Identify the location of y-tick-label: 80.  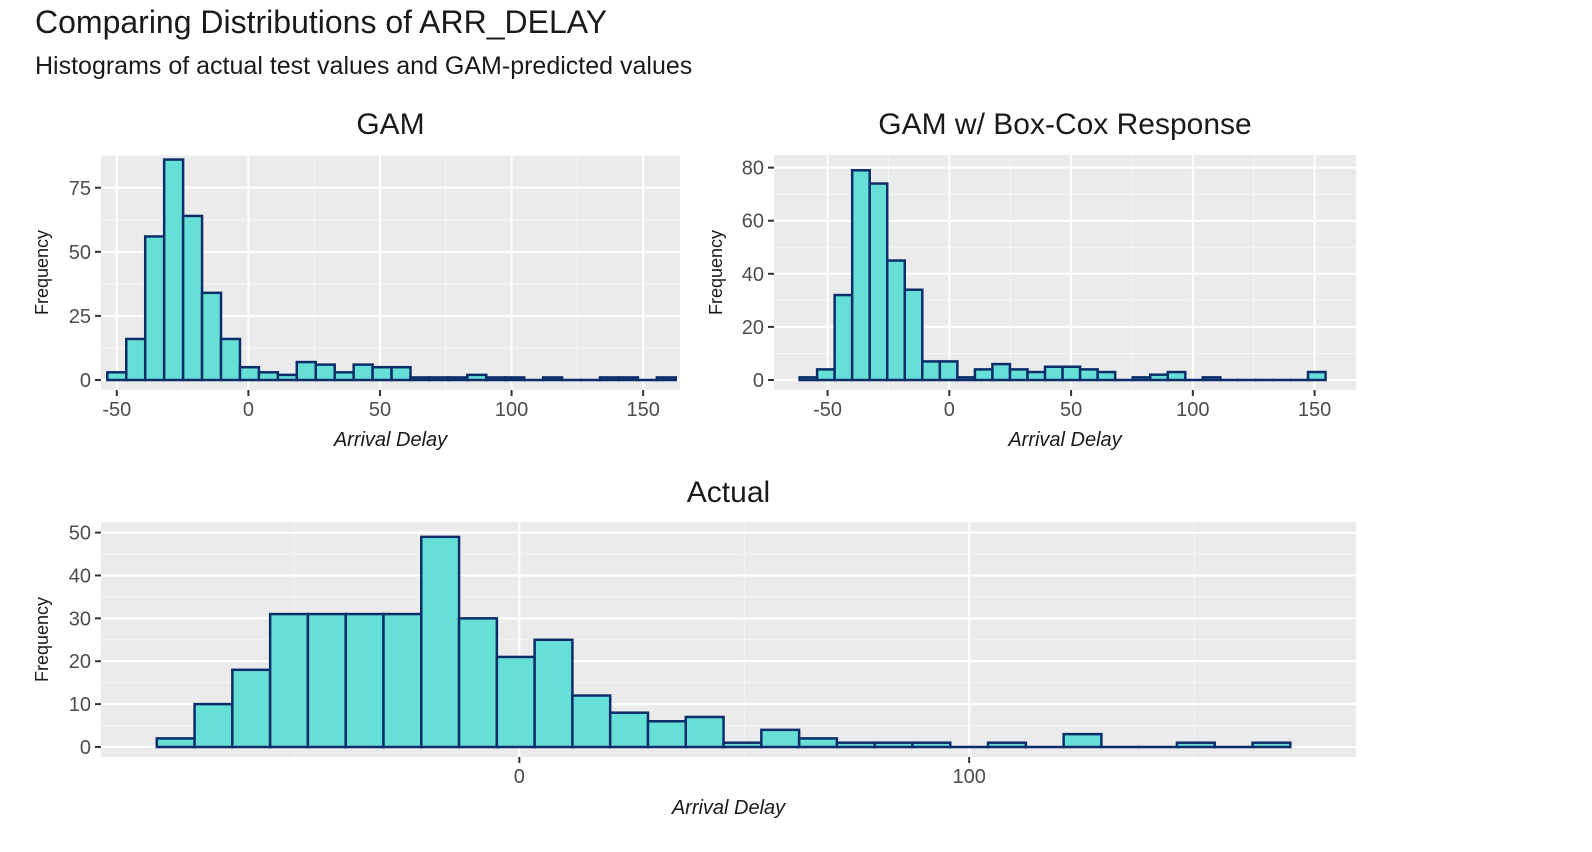
(753, 169).